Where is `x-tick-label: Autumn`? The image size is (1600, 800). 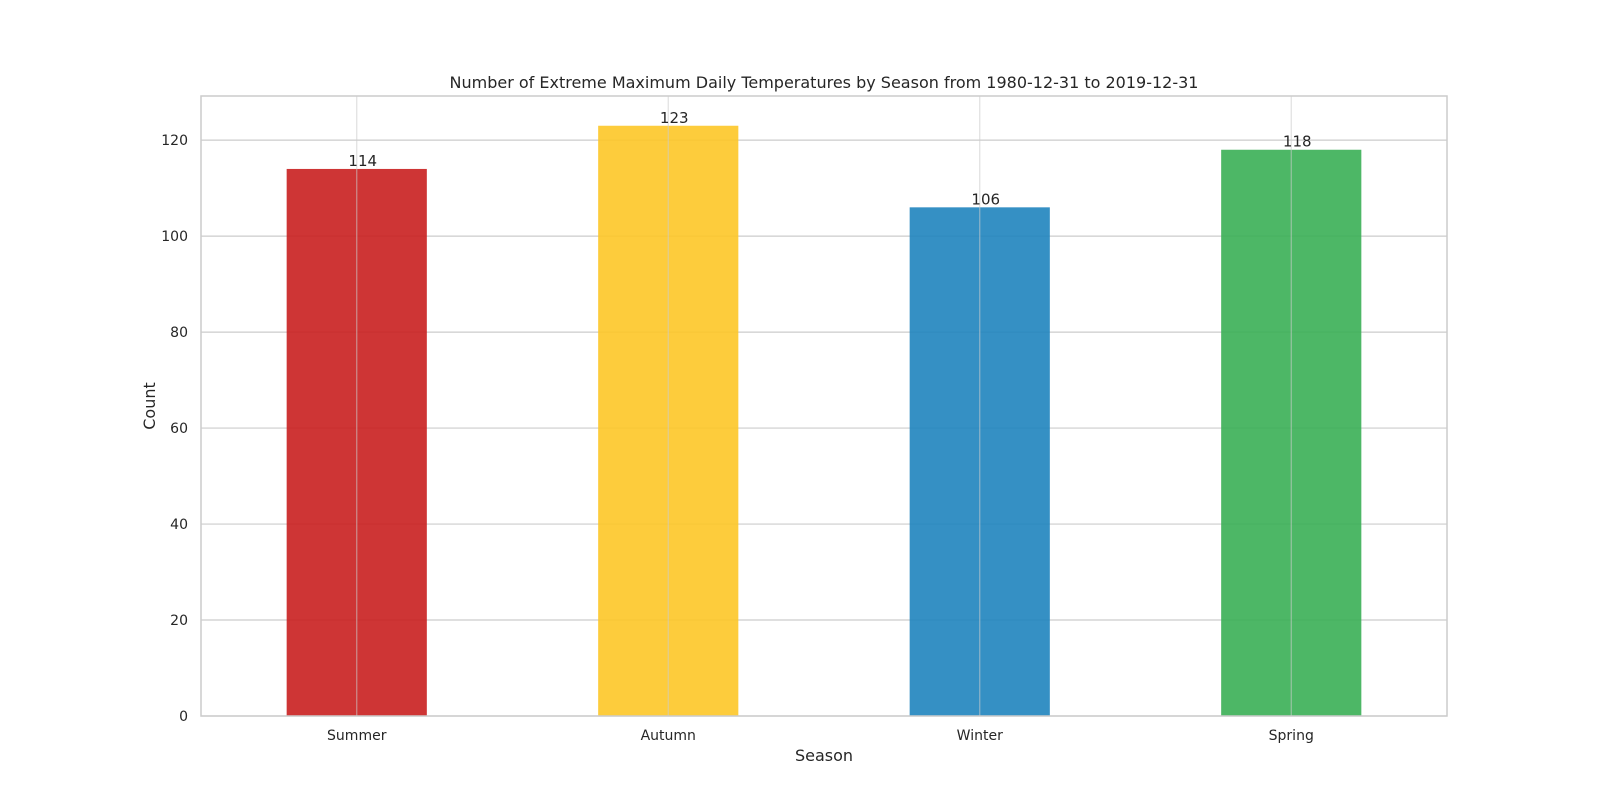
x-tick-label: Autumn is located at coordinates (668, 736).